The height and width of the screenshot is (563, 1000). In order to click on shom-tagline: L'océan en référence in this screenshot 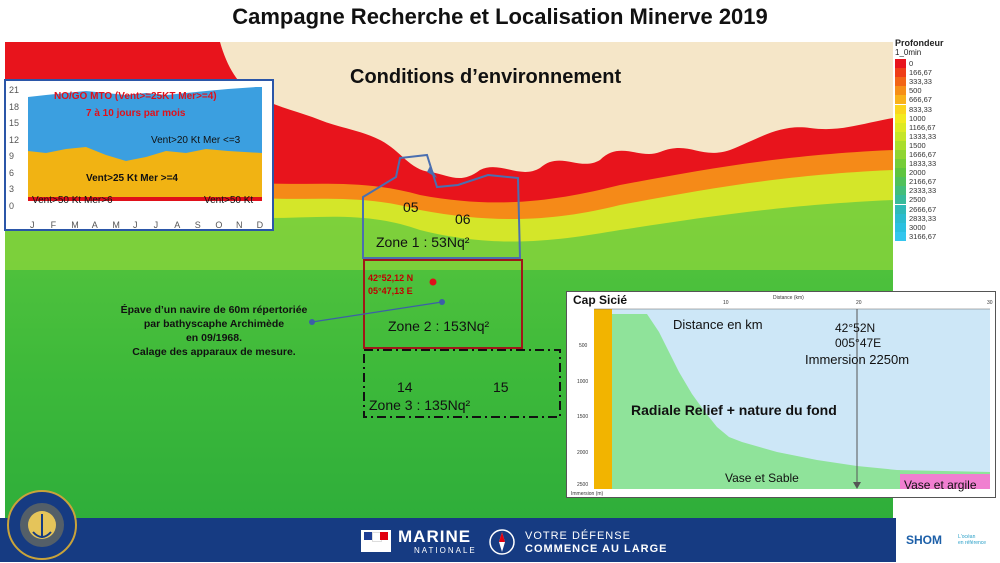, I will do `click(972, 540)`.